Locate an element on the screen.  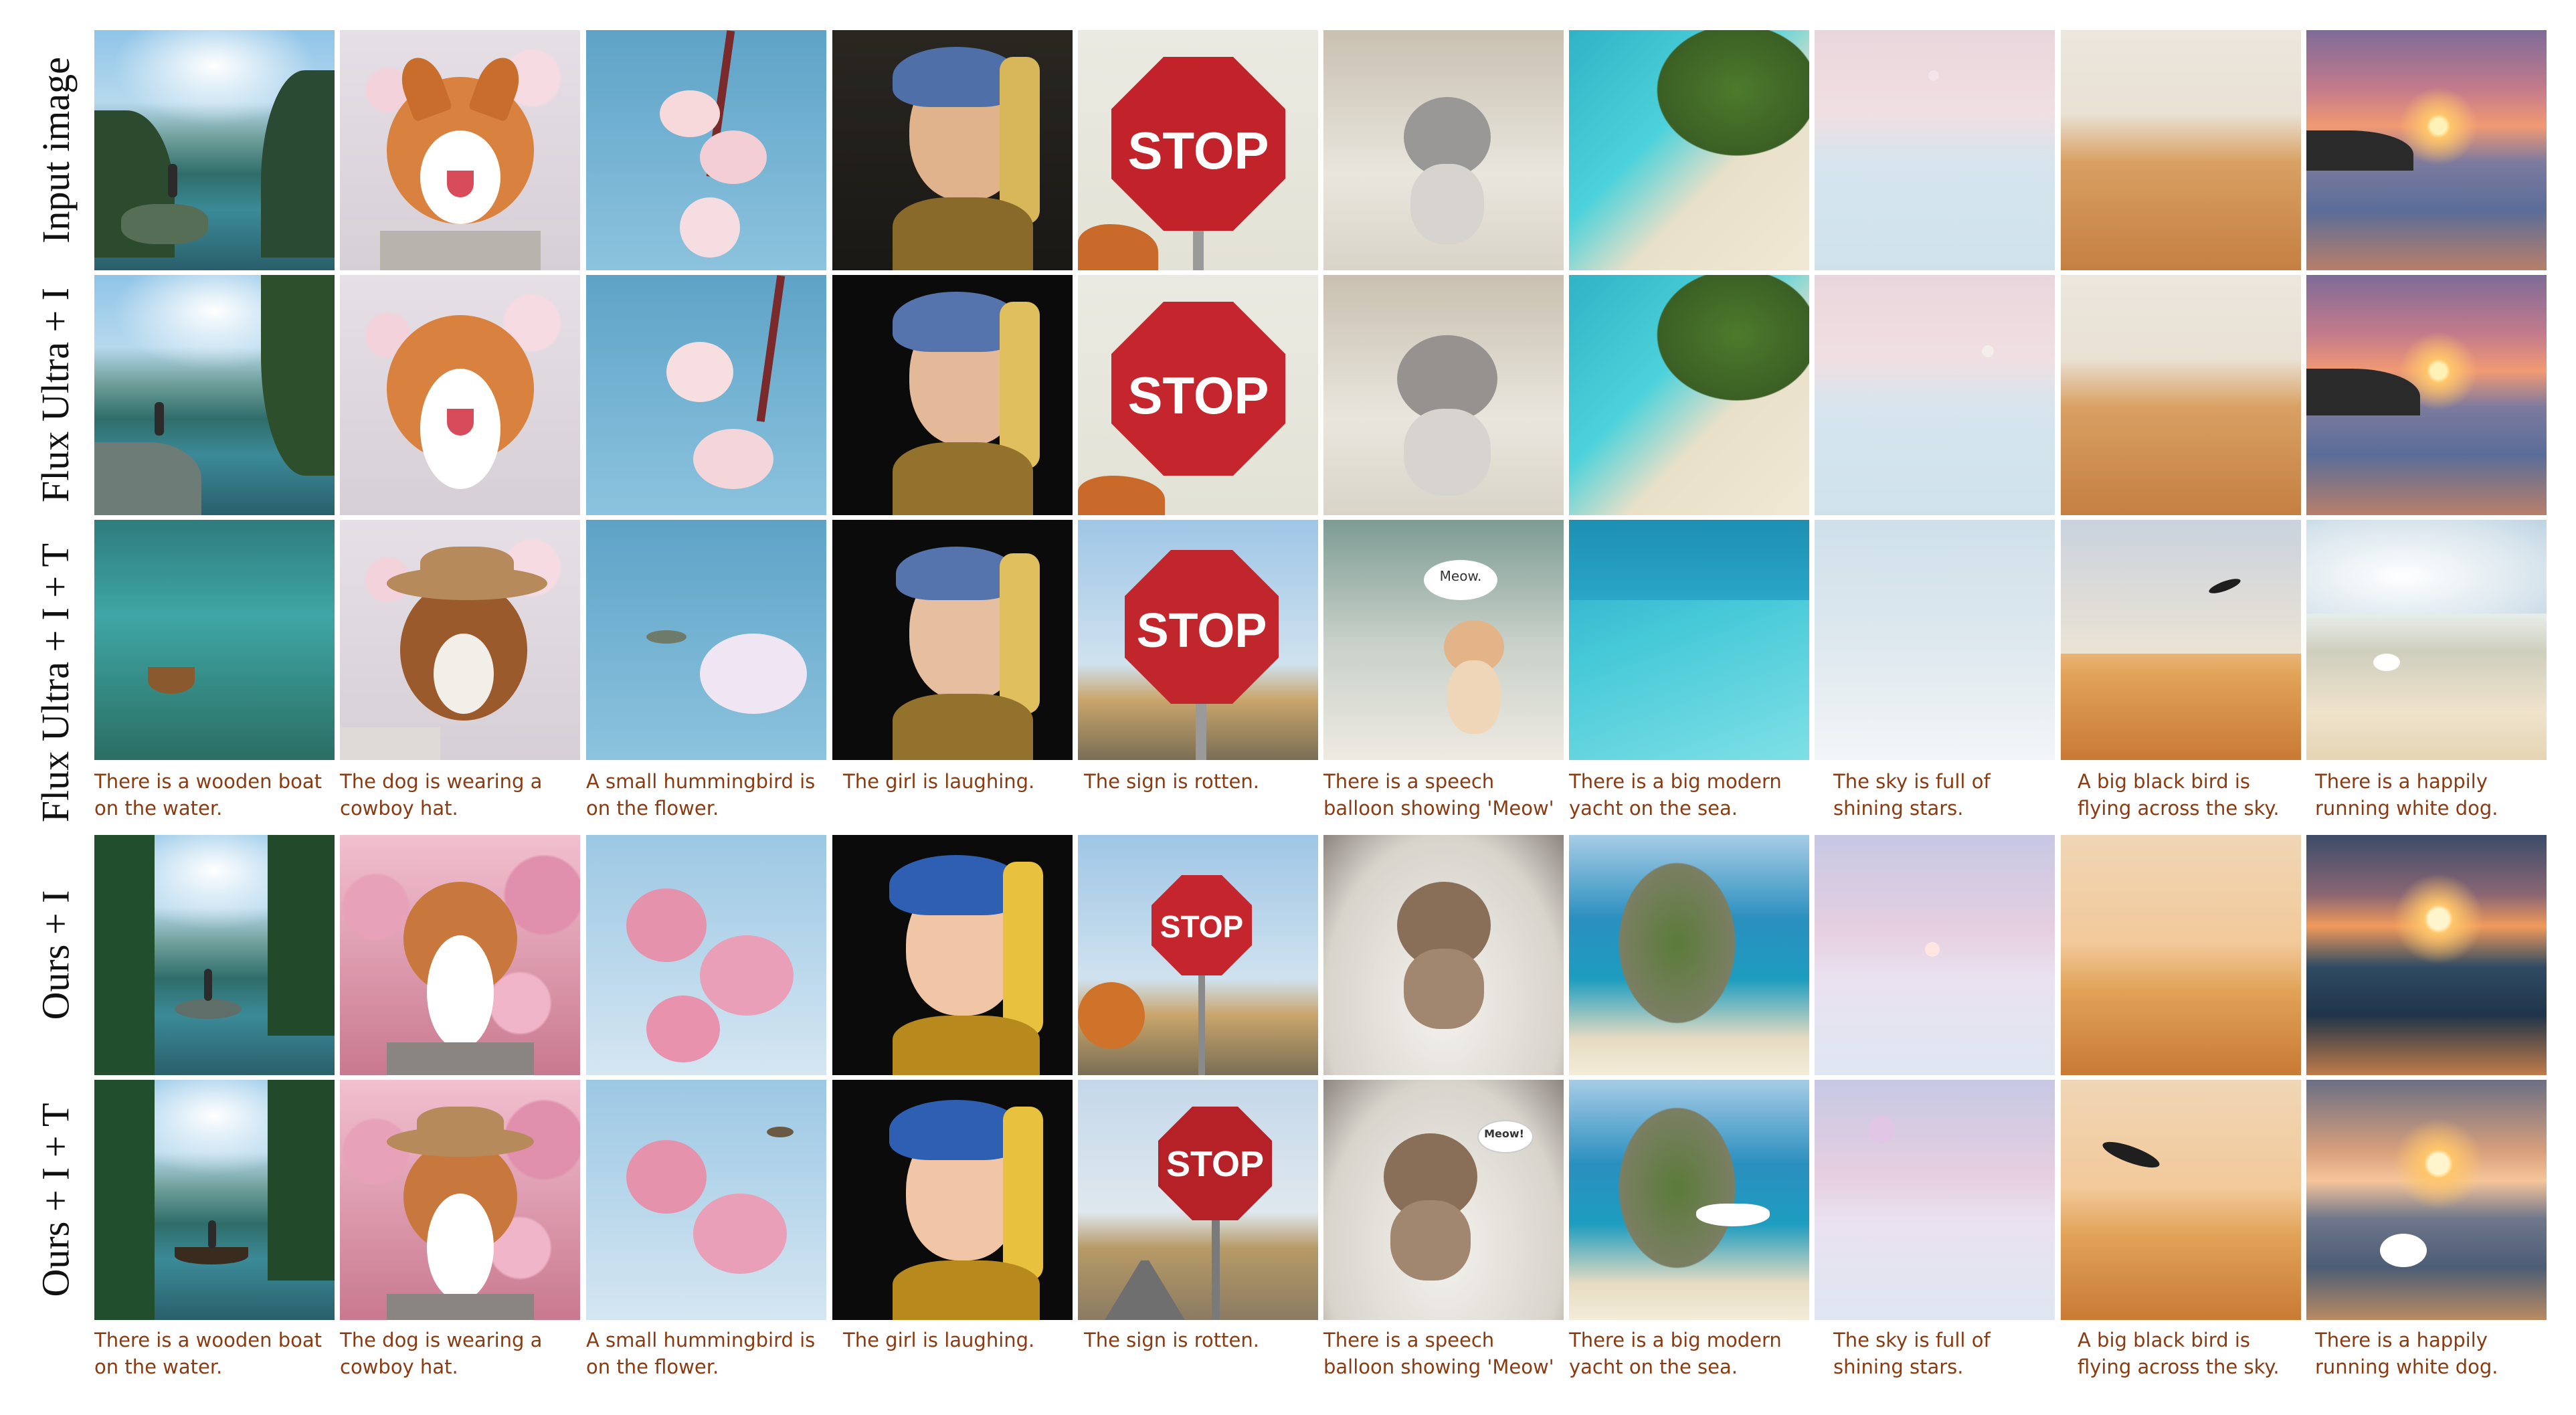
image-r5-c10 is located at coordinates (2426, 1200).